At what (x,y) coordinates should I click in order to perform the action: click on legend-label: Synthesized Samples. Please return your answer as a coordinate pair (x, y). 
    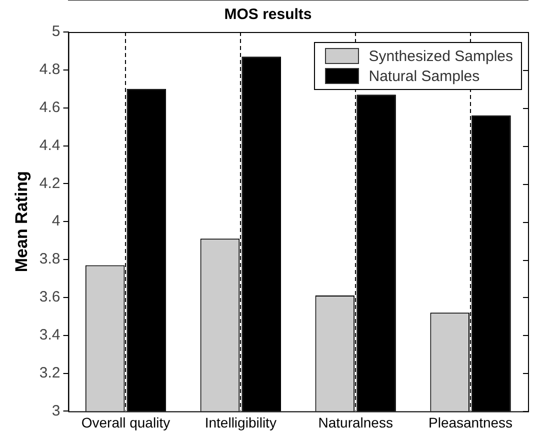
    Looking at the image, I should click on (440, 56).